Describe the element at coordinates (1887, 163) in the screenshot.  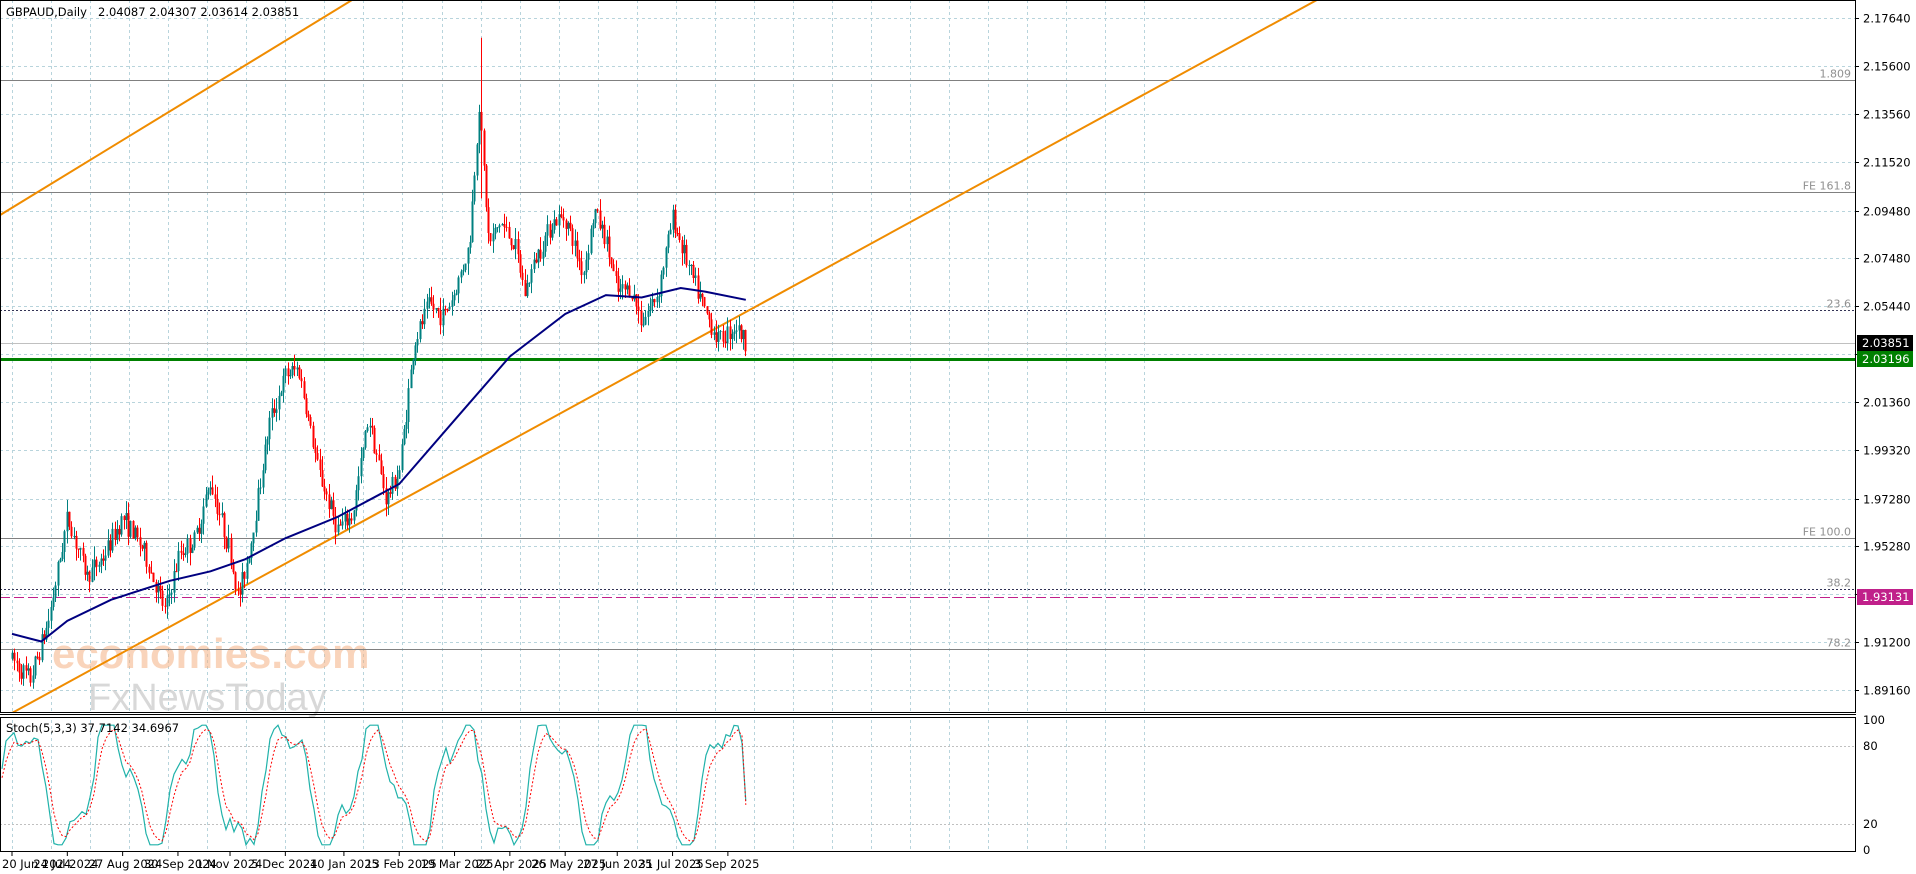
I see `price-tick-label: 2.11520` at that location.